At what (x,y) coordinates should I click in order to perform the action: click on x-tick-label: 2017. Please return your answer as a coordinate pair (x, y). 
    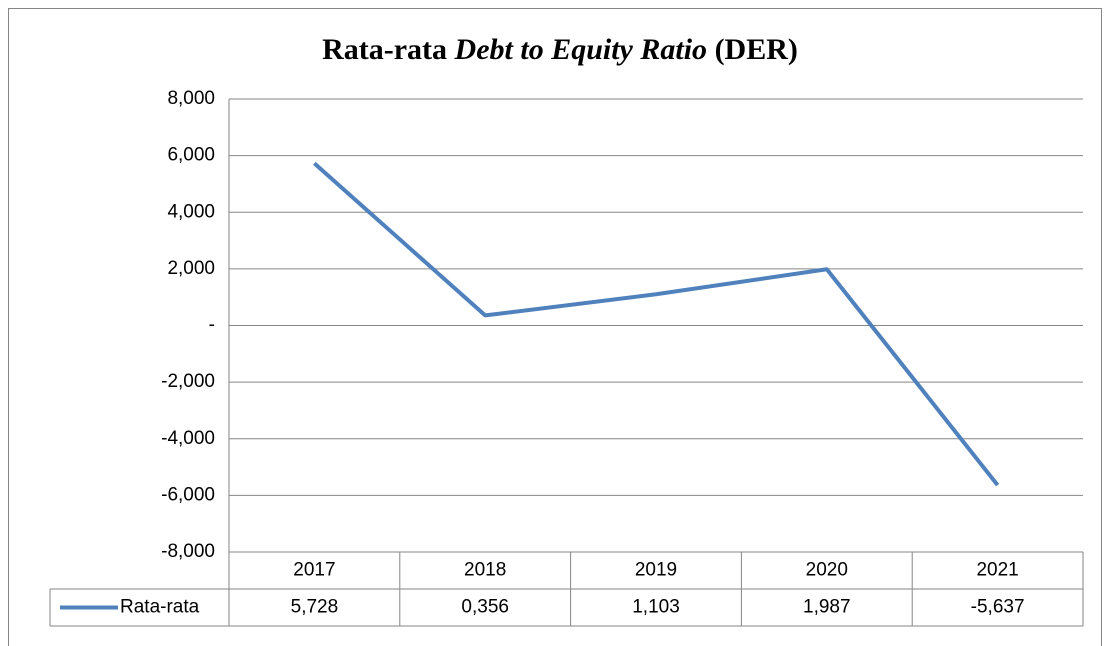
    Looking at the image, I should click on (314, 570).